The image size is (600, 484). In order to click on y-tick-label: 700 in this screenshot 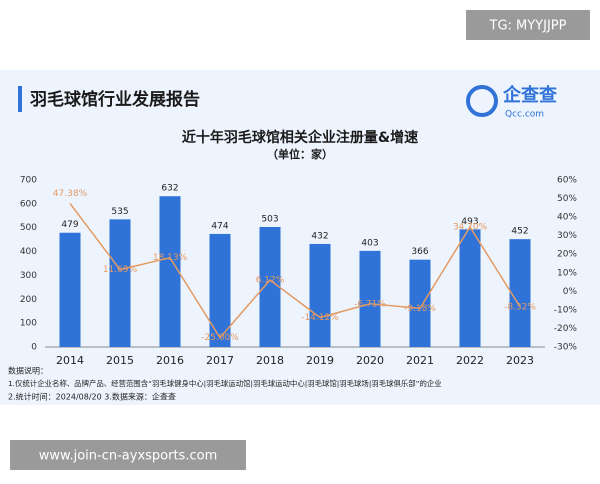, I will do `click(28, 181)`.